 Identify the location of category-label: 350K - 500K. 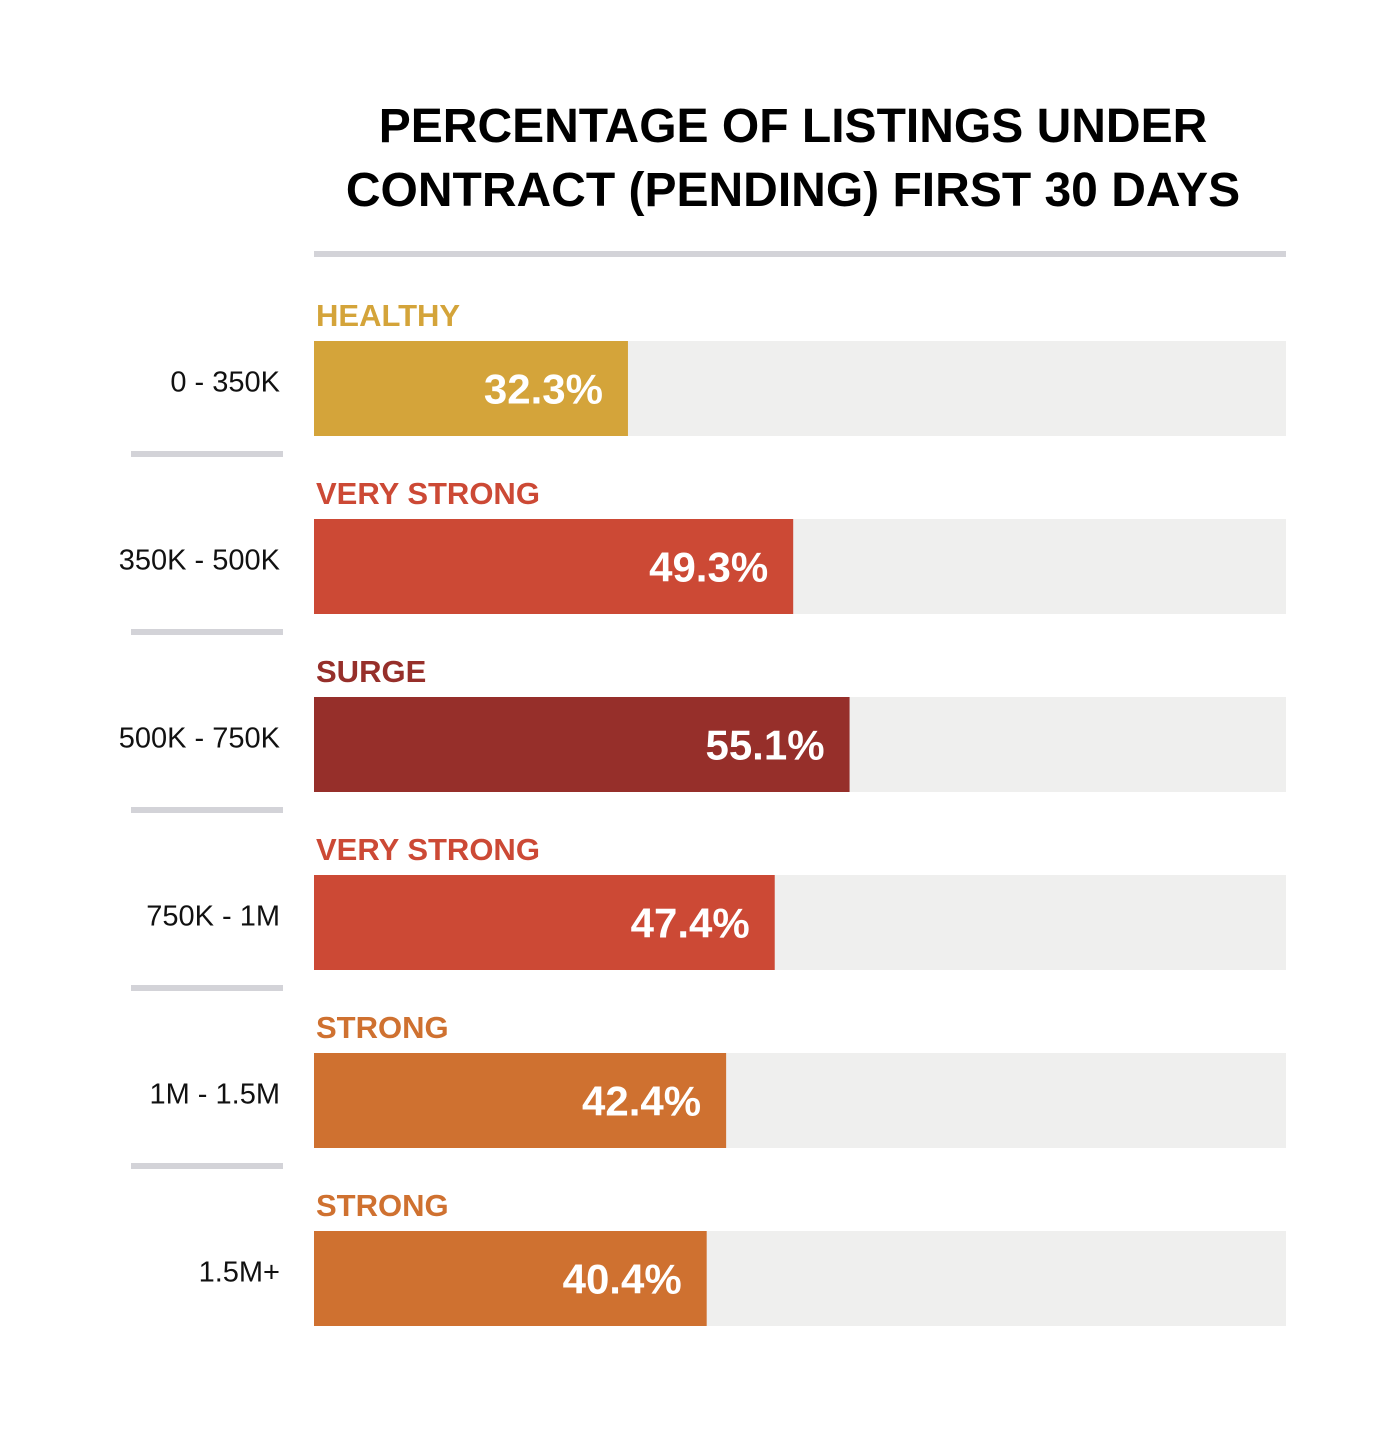
(200, 561).